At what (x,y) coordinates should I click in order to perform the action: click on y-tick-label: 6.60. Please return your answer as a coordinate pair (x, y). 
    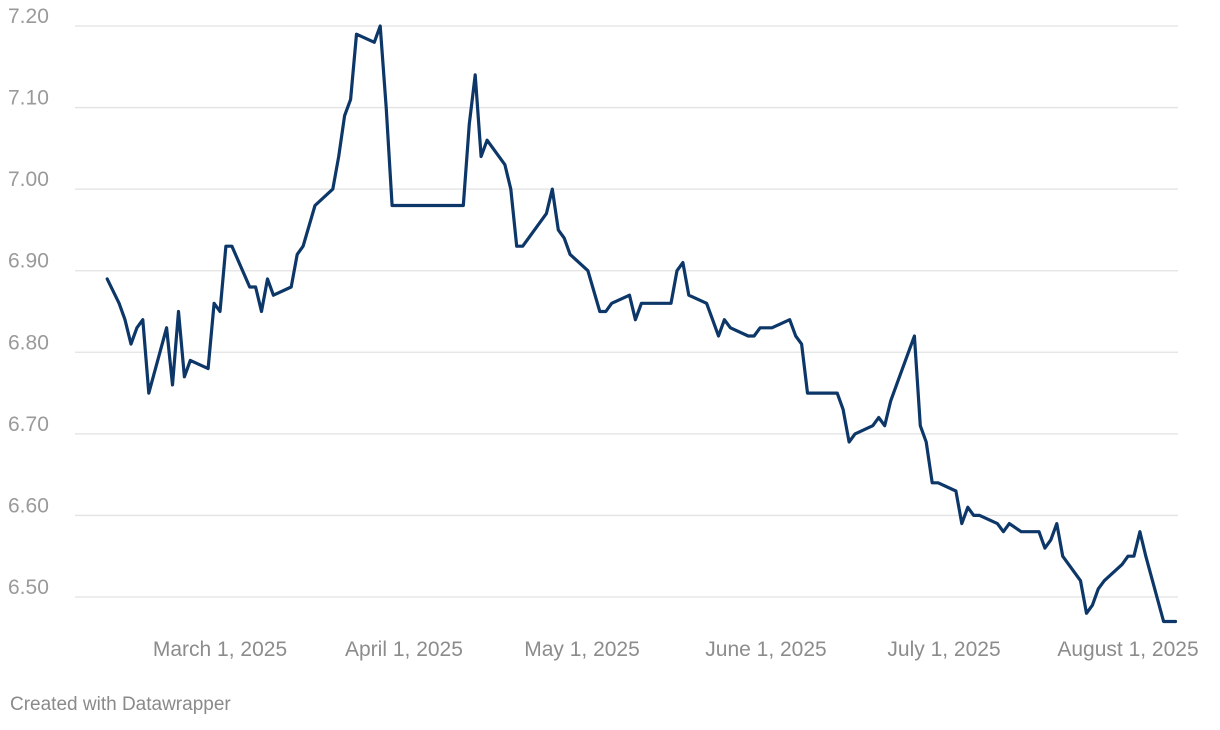
    Looking at the image, I should click on (28, 505).